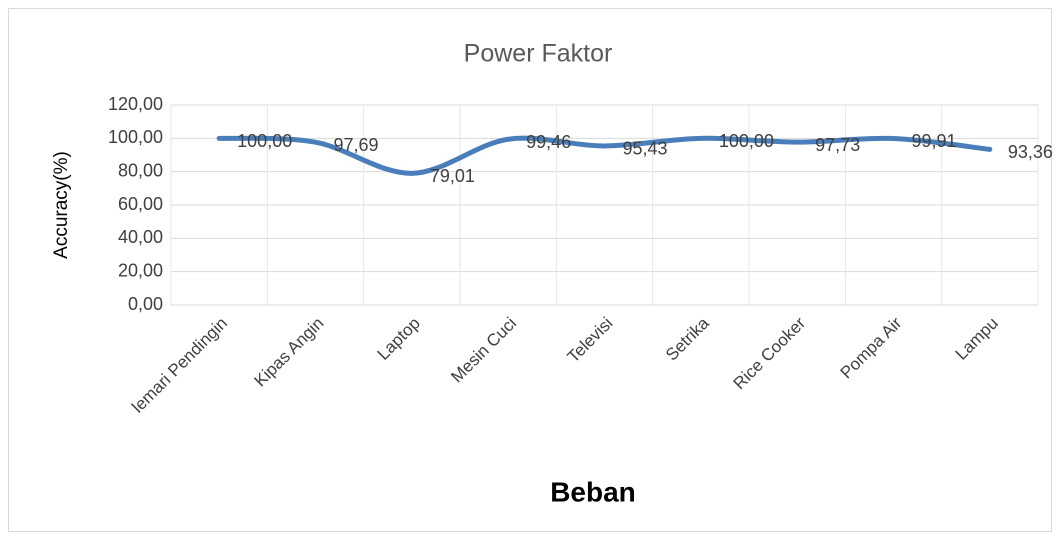  Describe the element at coordinates (604, 155) in the screenshot. I see `series-line` at that location.